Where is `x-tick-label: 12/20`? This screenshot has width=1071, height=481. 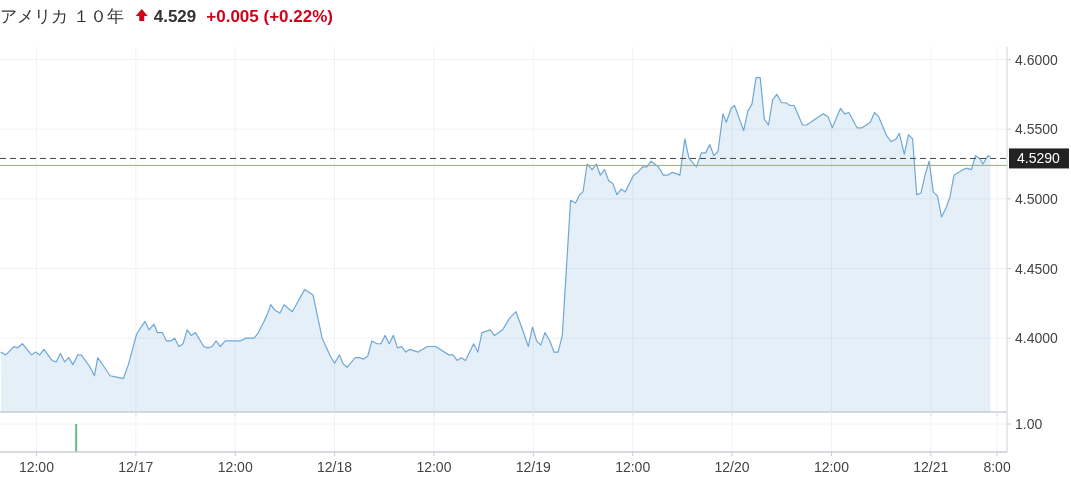 x-tick-label: 12/20 is located at coordinates (732, 467).